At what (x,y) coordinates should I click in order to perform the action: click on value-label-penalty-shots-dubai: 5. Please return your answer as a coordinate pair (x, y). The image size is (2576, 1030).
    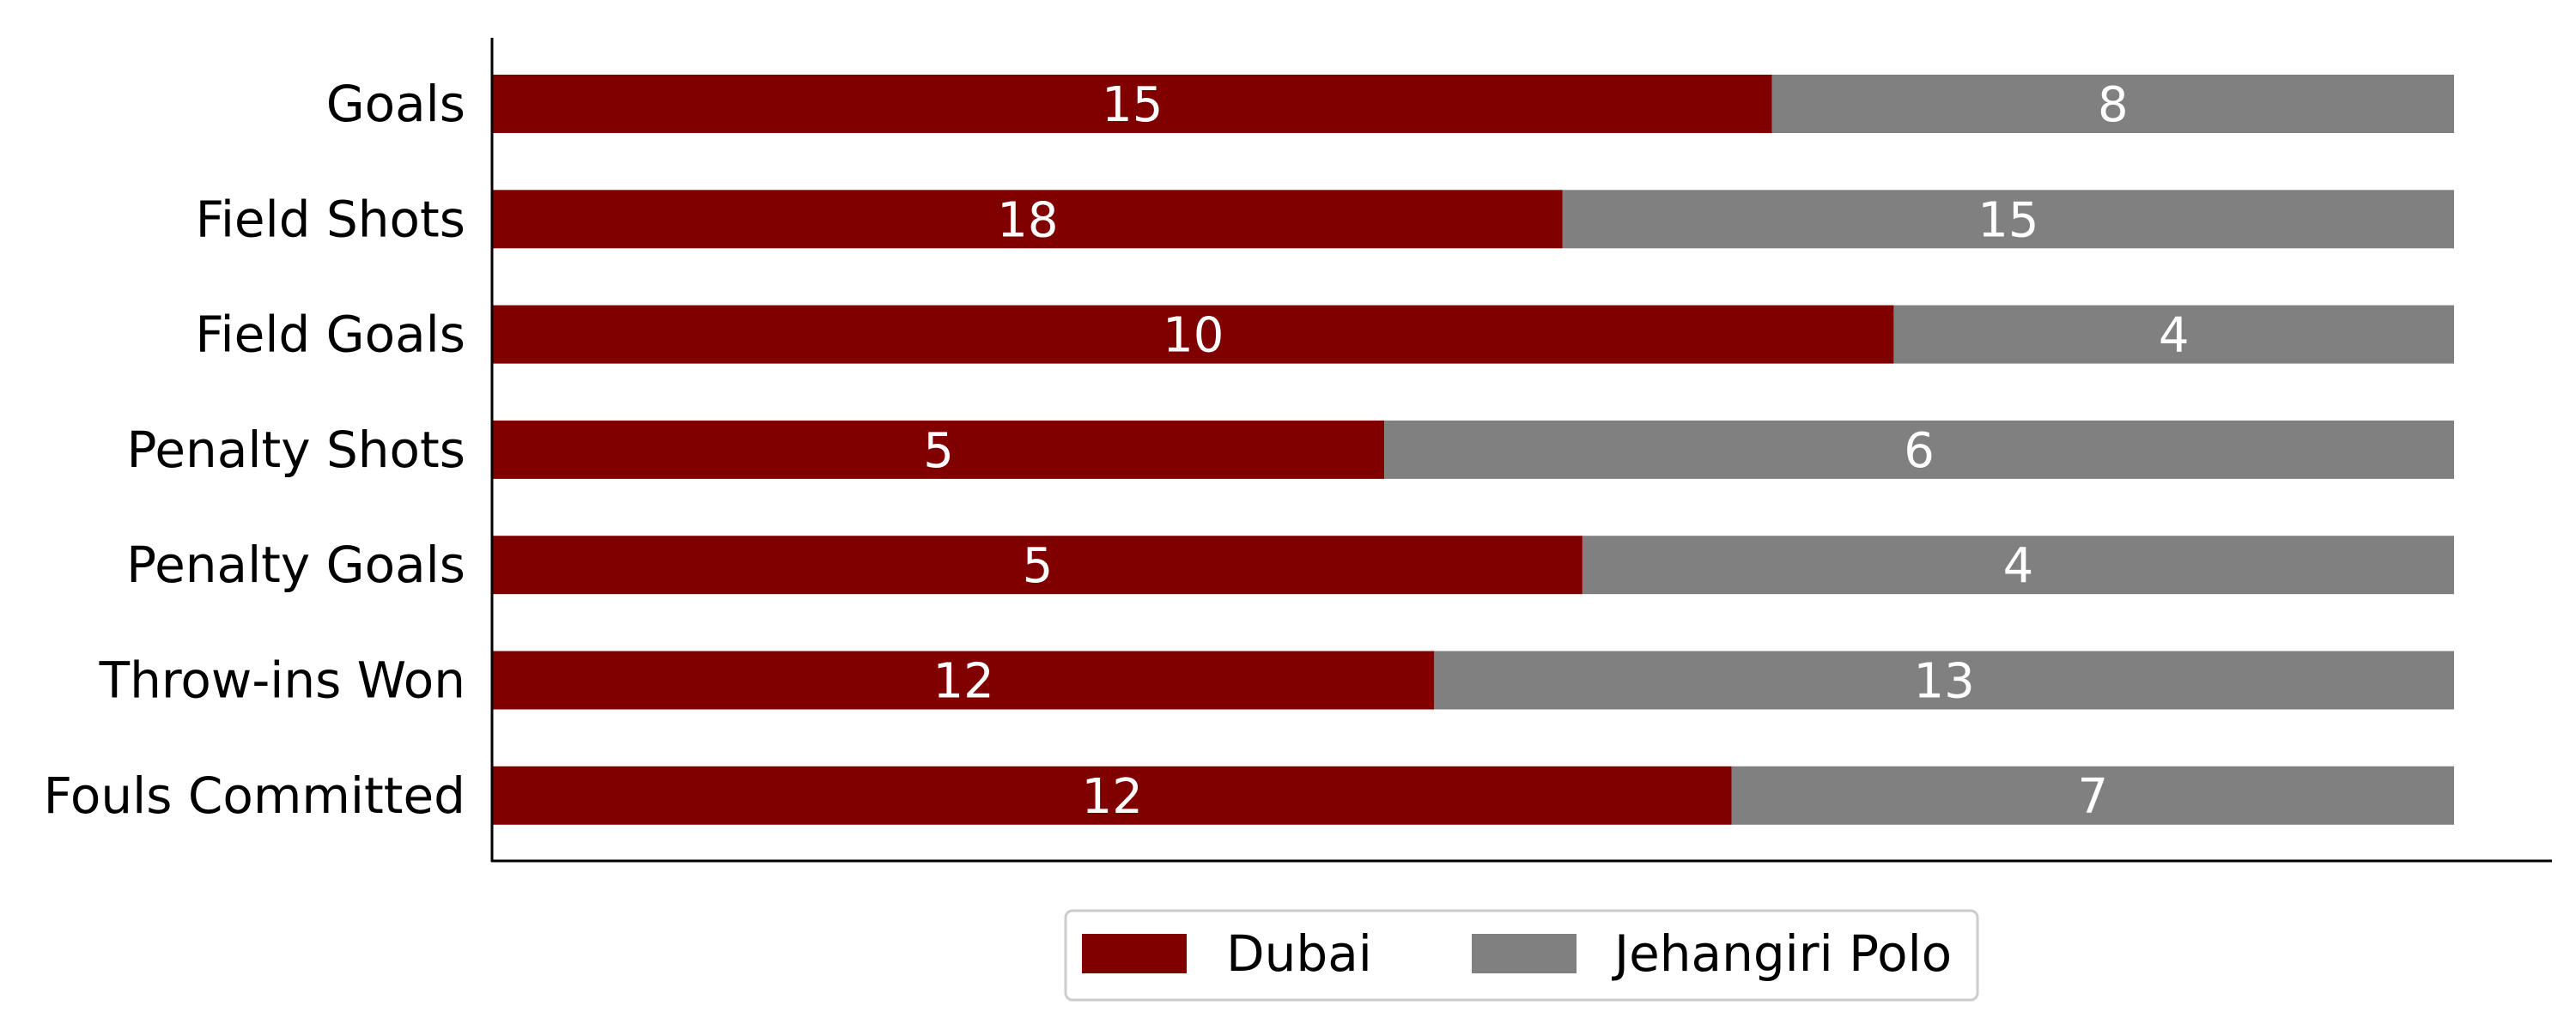
    Looking at the image, I should click on (939, 451).